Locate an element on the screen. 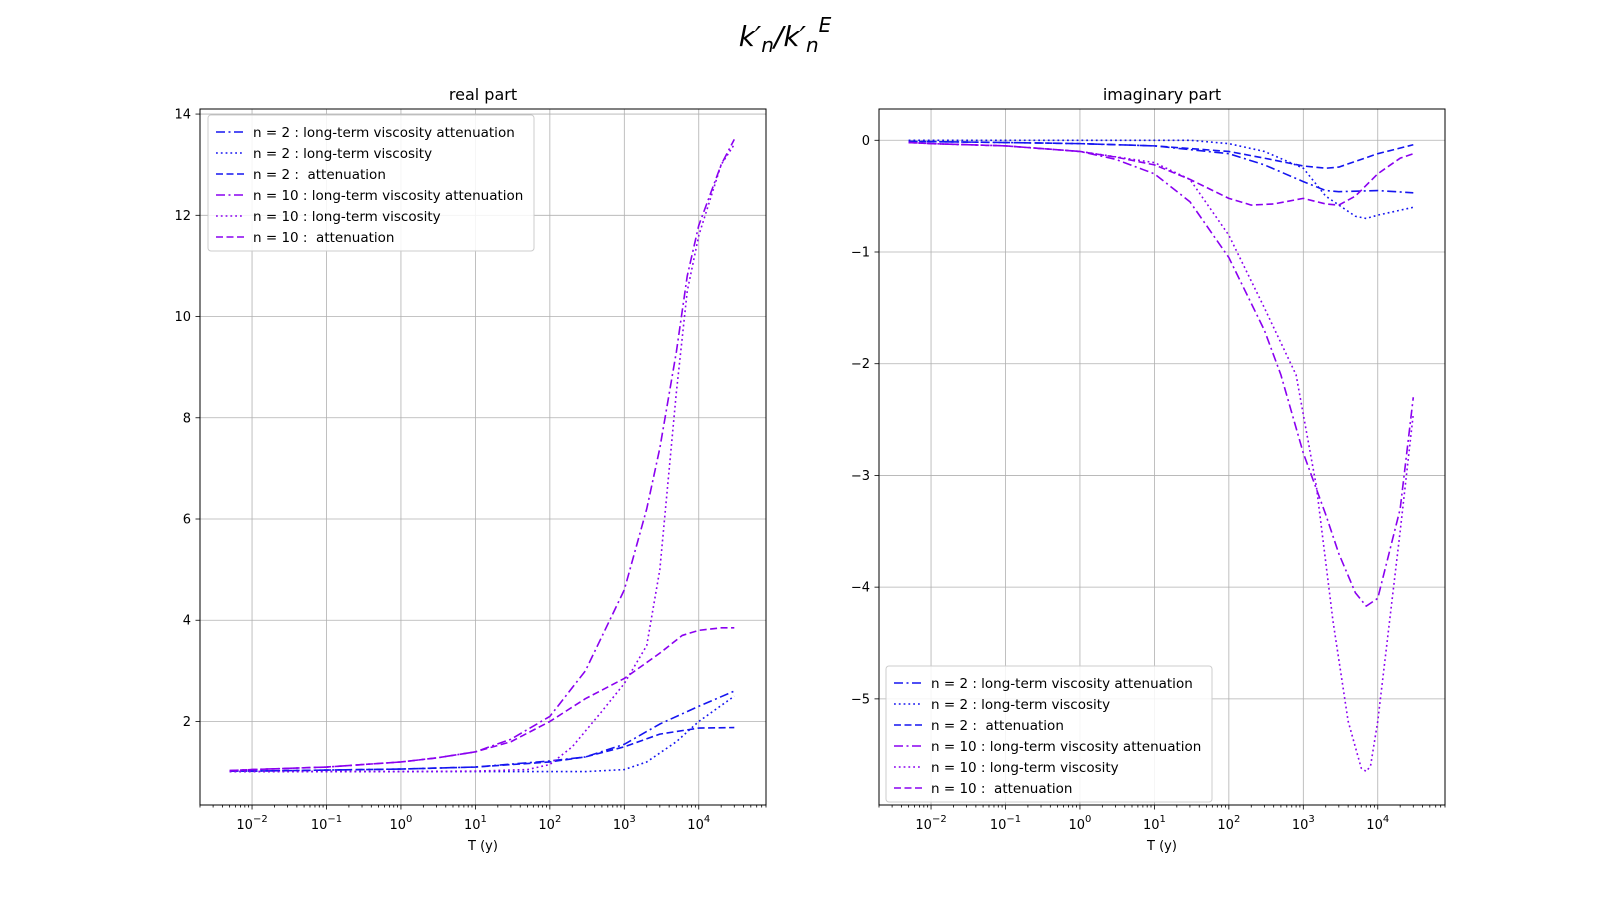 The width and height of the screenshot is (1600, 900). suptitle-separator: /k′ is located at coordinates (789, 36).